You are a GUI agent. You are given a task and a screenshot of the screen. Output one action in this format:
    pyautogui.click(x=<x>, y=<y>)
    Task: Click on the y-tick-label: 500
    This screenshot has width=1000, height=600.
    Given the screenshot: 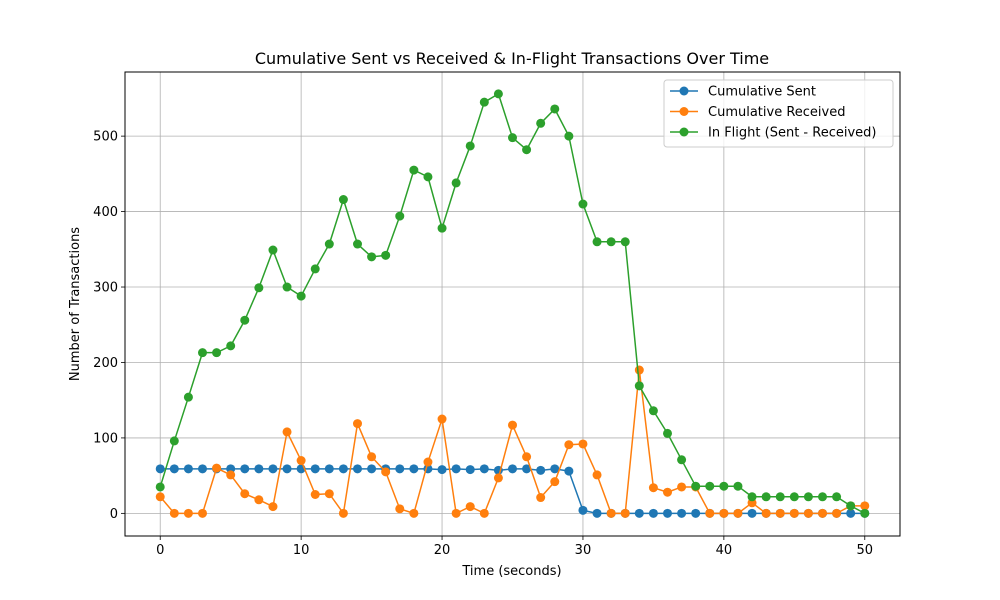 What is the action you would take?
    pyautogui.click(x=105, y=137)
    